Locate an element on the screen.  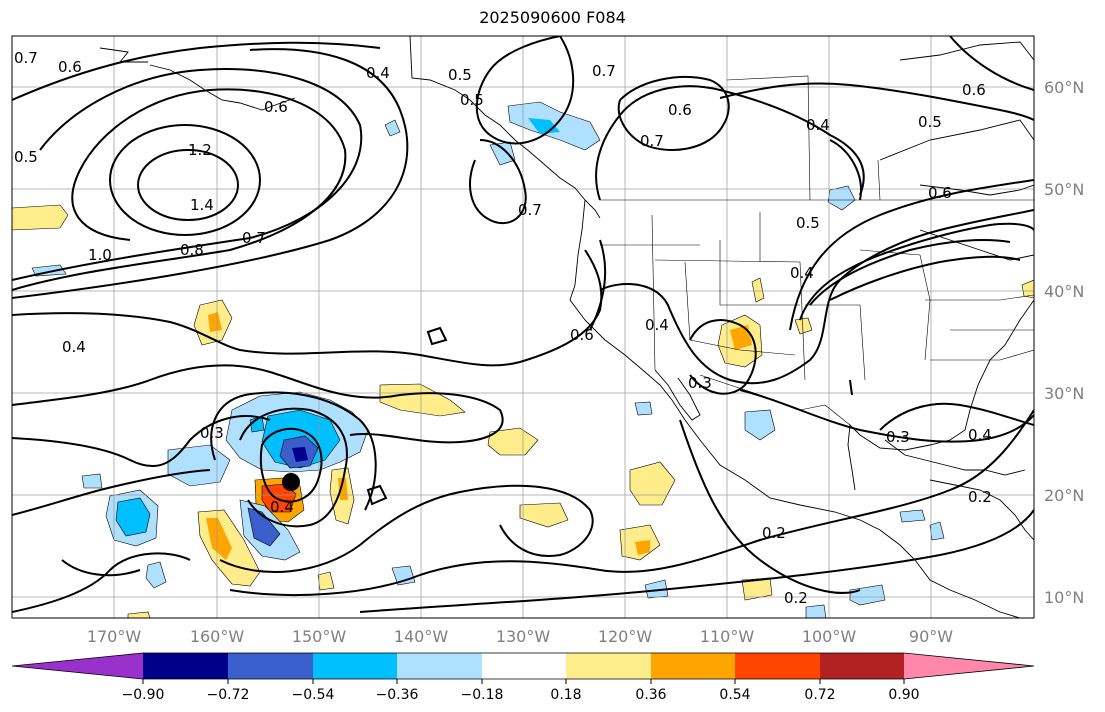
low-center-marker is located at coordinates (291, 482).